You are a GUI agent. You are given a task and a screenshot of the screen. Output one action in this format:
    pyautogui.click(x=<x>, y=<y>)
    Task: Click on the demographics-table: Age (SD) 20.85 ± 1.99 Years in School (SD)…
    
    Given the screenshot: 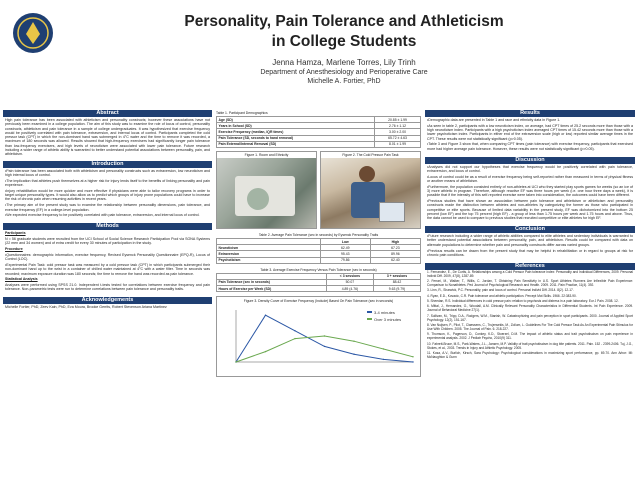 What is the action you would take?
    pyautogui.click(x=318, y=131)
    